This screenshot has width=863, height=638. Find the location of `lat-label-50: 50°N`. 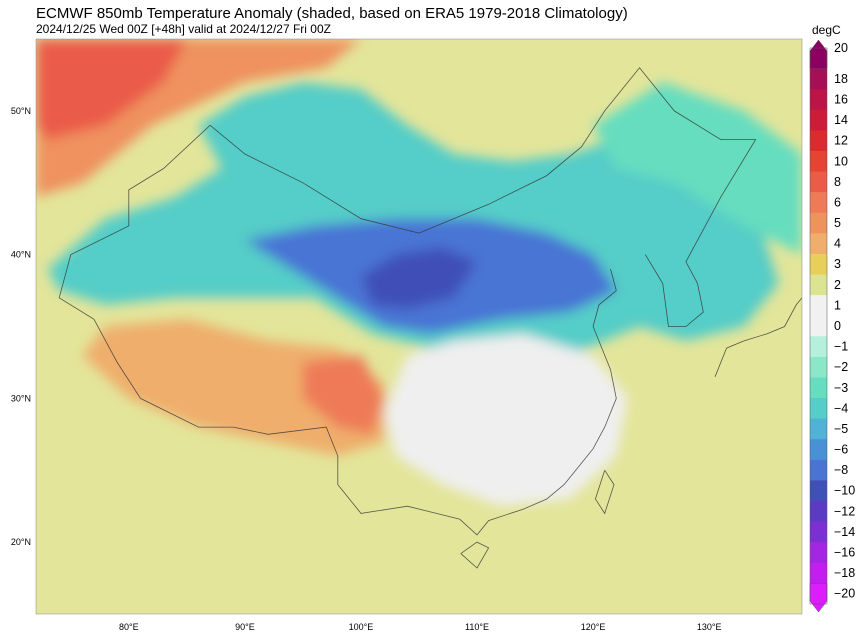

lat-label-50: 50°N is located at coordinates (21, 111).